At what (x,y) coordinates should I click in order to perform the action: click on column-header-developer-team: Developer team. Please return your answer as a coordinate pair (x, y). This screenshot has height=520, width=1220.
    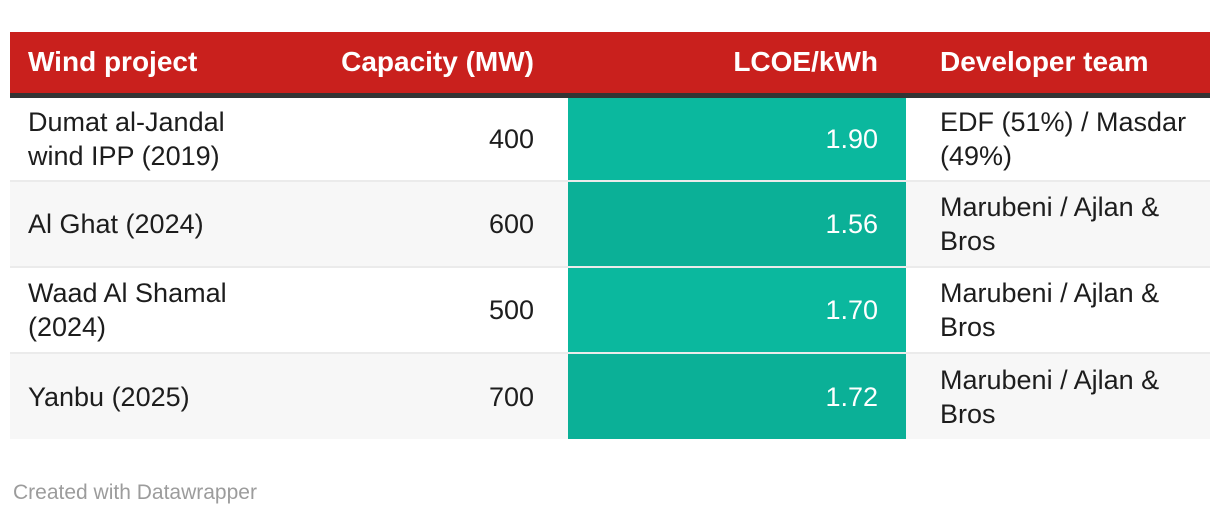
    Looking at the image, I should click on (1058, 65).